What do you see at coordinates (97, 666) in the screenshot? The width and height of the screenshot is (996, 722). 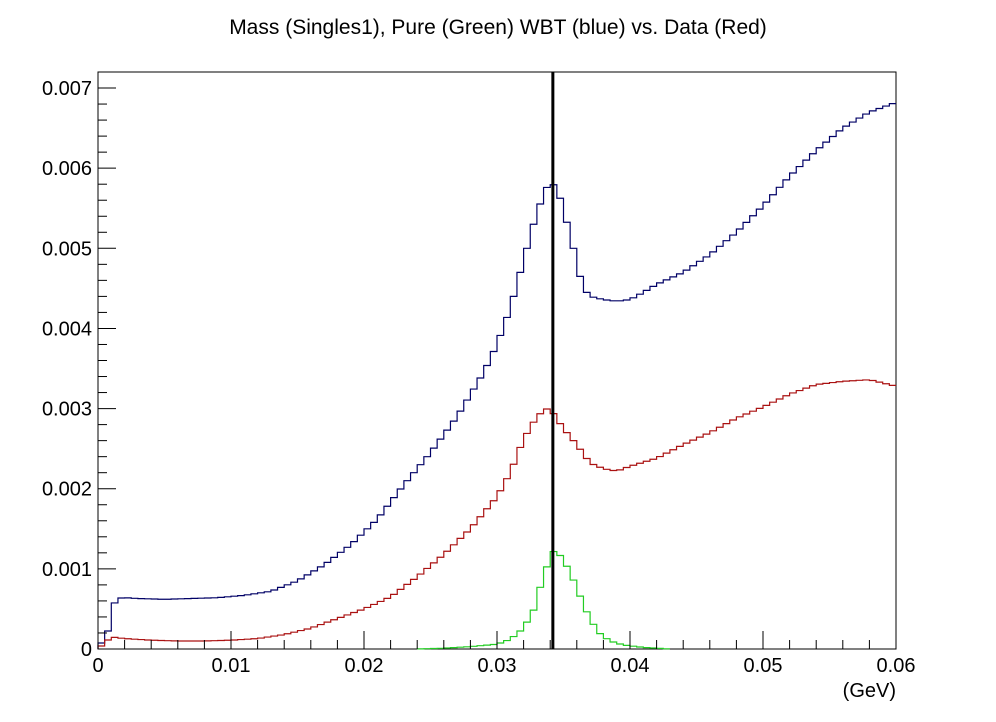 I see `x-tick-label: 0` at bounding box center [97, 666].